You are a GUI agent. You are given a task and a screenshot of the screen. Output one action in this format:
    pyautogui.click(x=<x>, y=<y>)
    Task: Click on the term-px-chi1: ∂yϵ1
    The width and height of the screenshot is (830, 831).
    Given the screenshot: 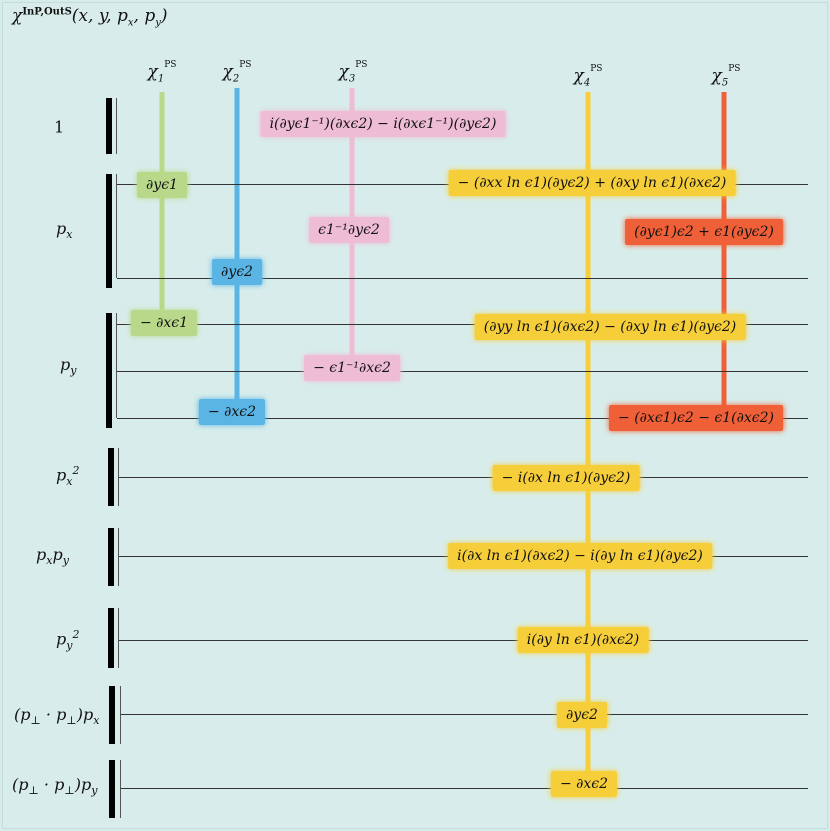 What is the action you would take?
    pyautogui.click(x=162, y=185)
    